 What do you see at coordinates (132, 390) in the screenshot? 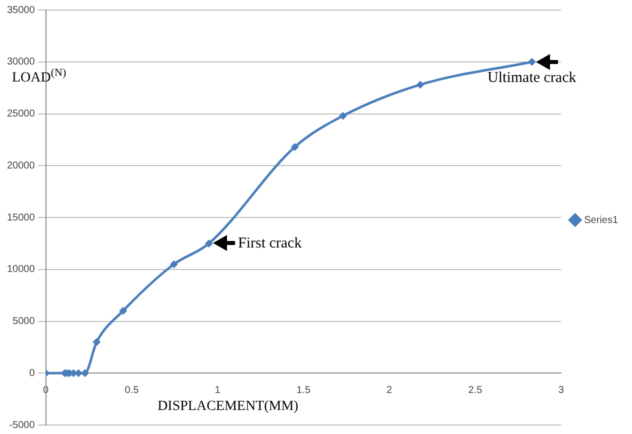
I see `x-tick-label: 0.5` at bounding box center [132, 390].